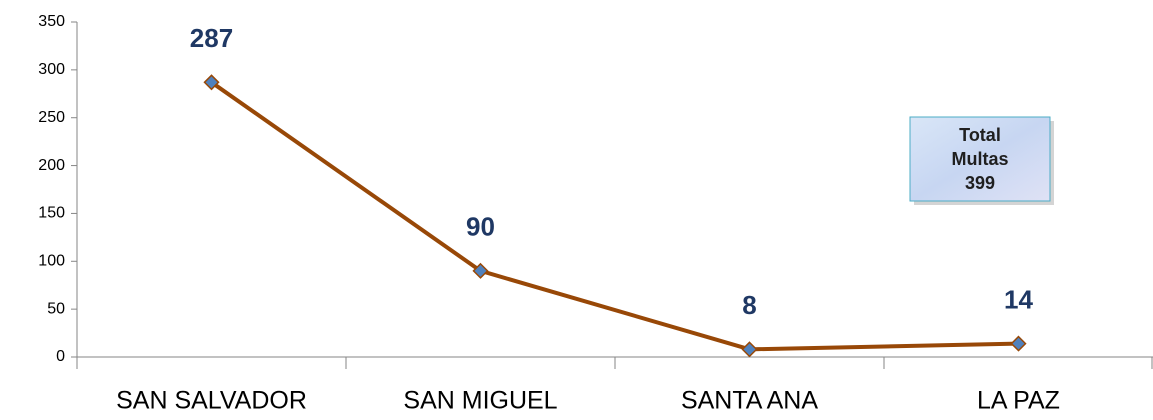 The height and width of the screenshot is (420, 1153). What do you see at coordinates (211, 38) in the screenshot?
I see `data-label: 287` at bounding box center [211, 38].